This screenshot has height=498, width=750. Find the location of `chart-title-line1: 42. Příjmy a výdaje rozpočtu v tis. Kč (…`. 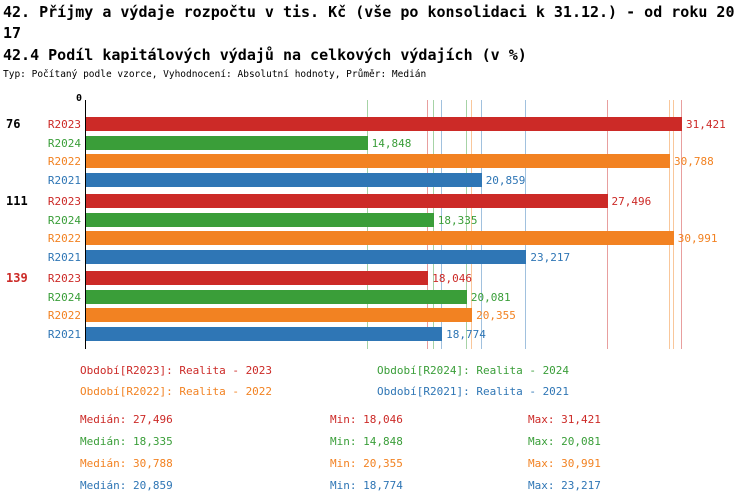

chart-title-line1: 42. Příjmy a výdaje rozpočtu v tis. Kč (… is located at coordinates (369, 12).